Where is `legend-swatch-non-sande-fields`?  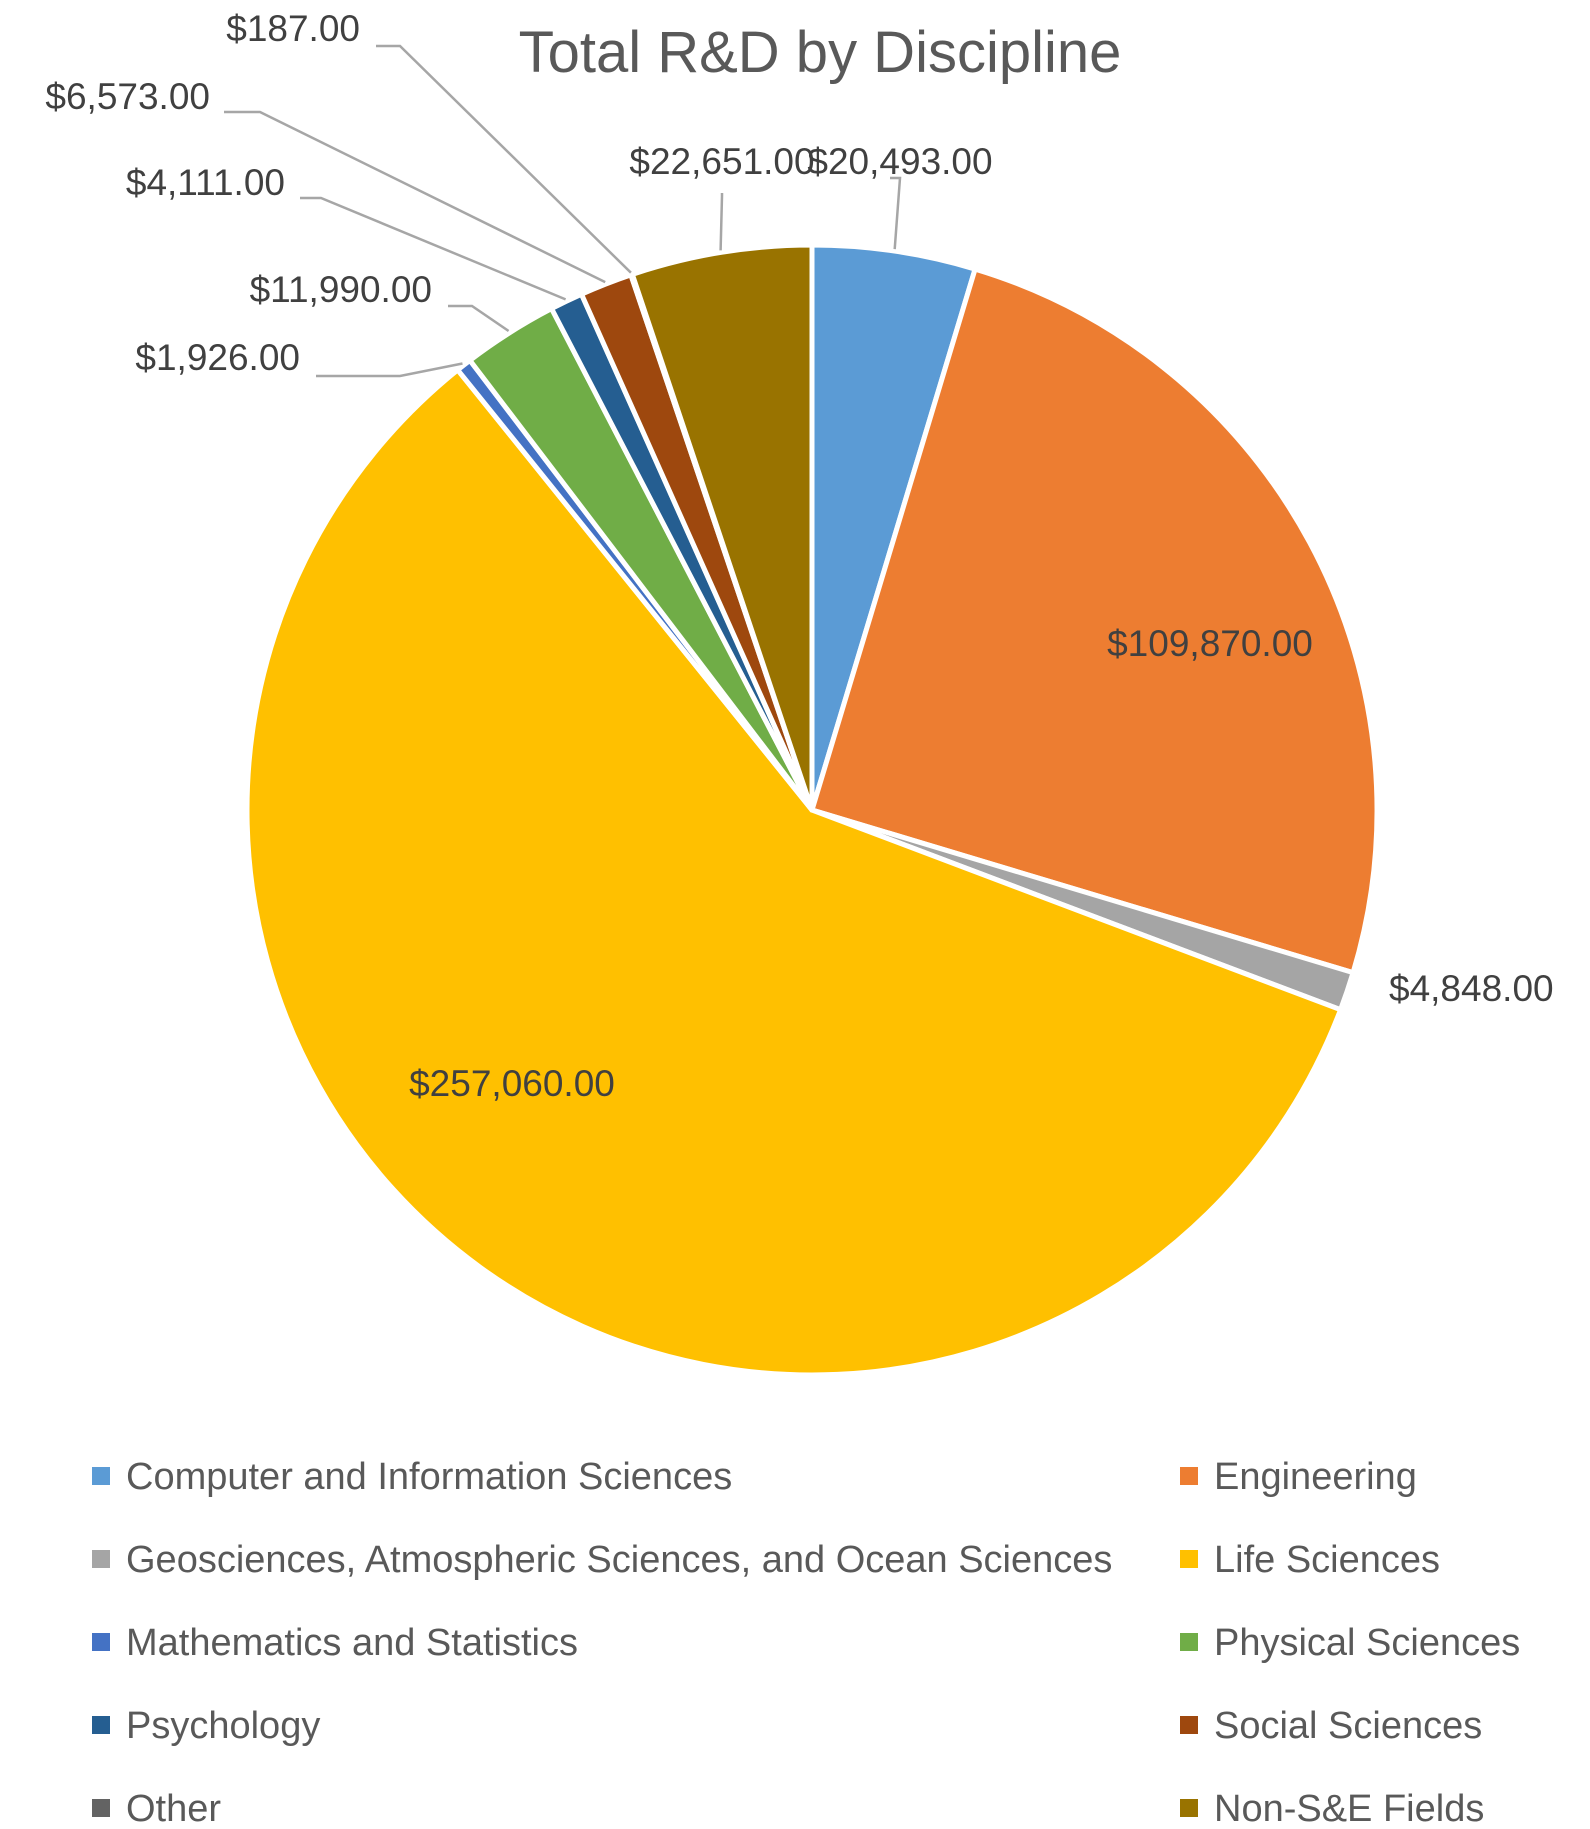 legend-swatch-non-sande-fields is located at coordinates (1189, 1808).